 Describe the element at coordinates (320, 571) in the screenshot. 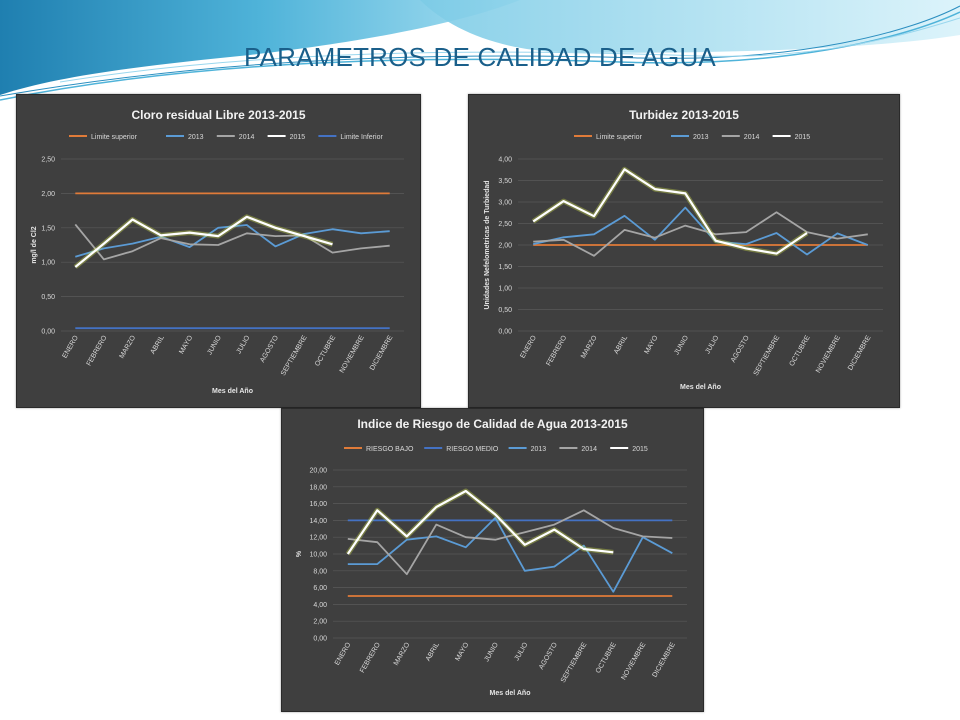

I see `irca-y-tick-label: 8,00` at that location.